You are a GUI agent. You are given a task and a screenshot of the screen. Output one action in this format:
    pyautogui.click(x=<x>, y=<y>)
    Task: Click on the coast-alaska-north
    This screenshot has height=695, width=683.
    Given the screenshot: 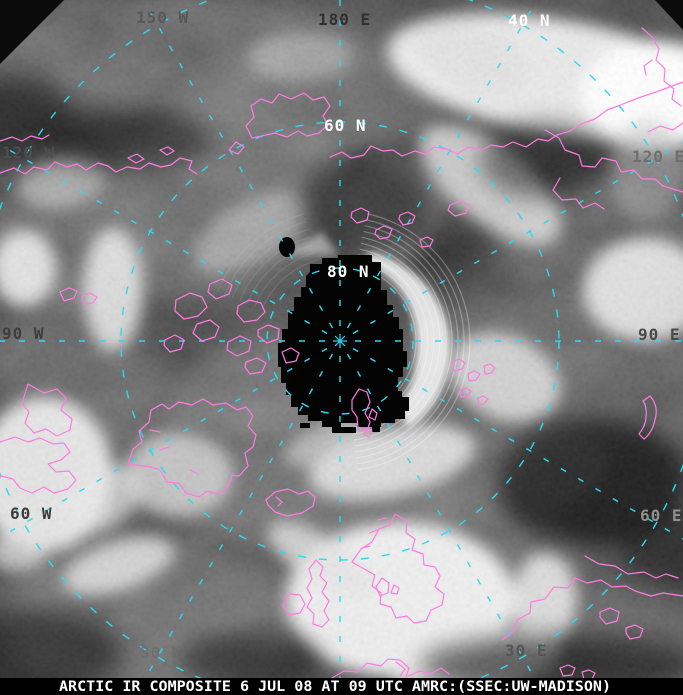 What is the action you would take?
    pyautogui.click(x=99, y=166)
    